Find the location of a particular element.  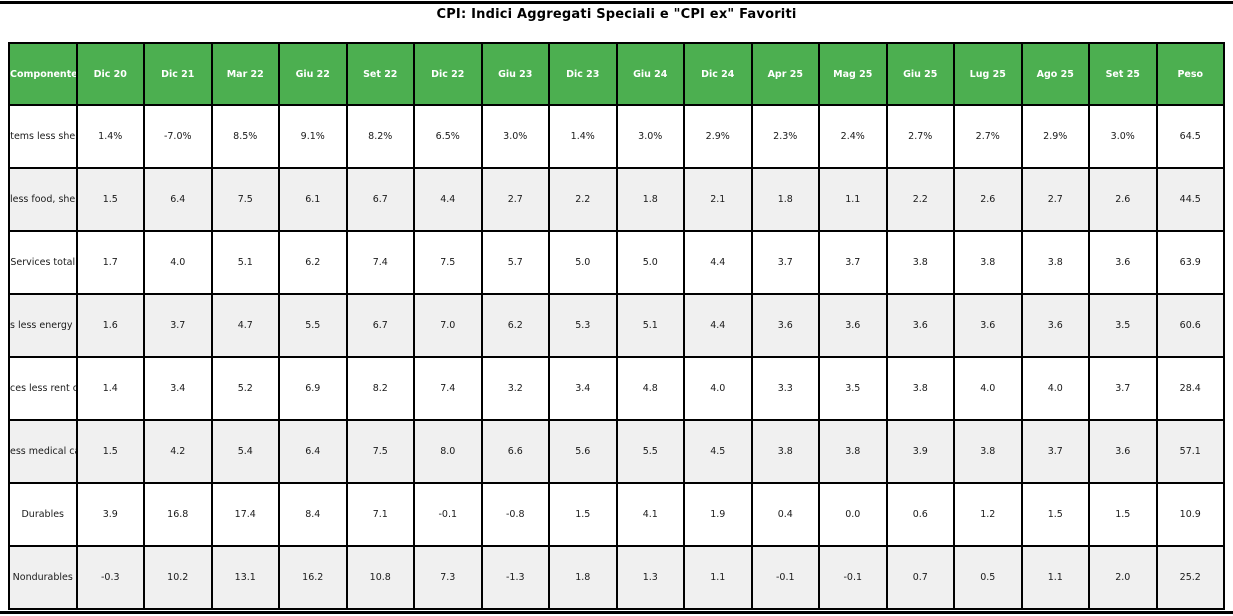

column-header-componente: Componente is located at coordinates (43, 74).